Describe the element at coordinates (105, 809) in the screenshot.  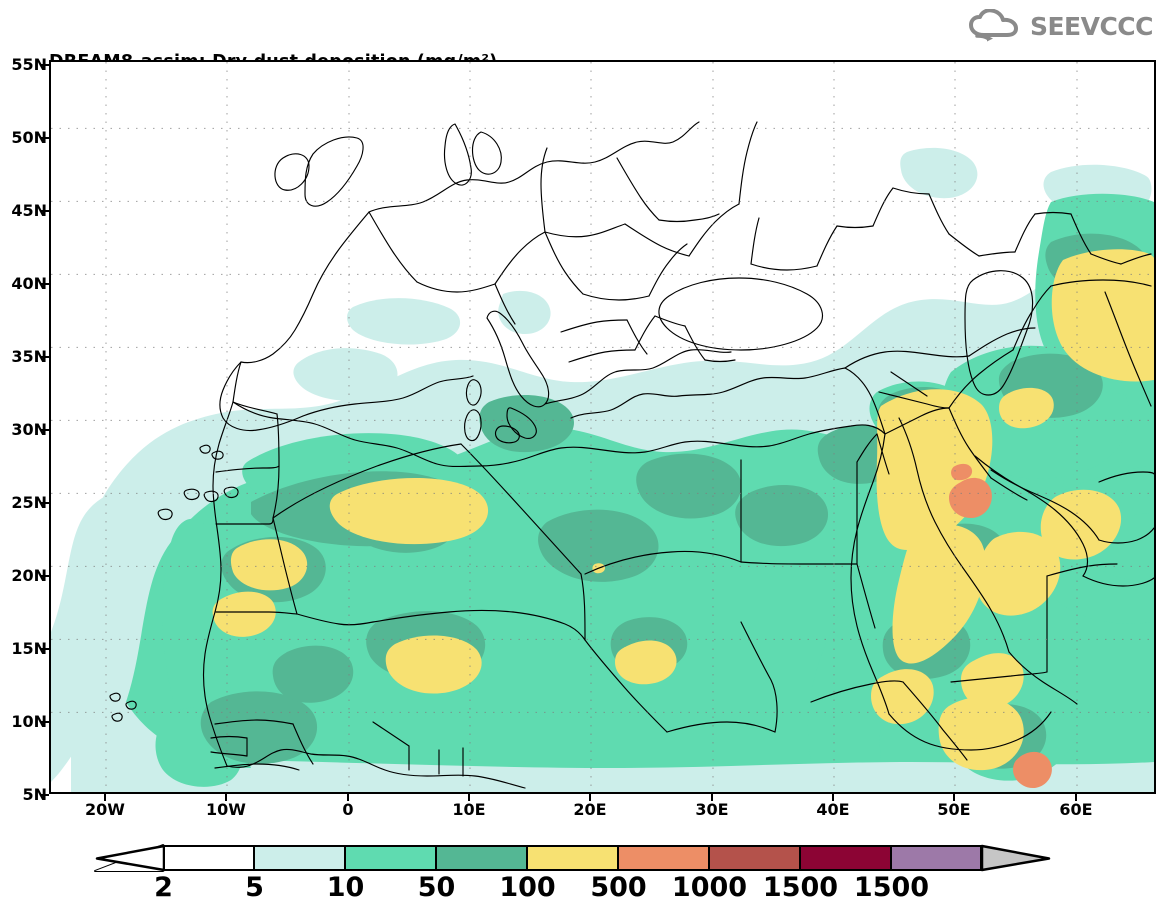
I see `x-axis-label-20W: 20W` at that location.